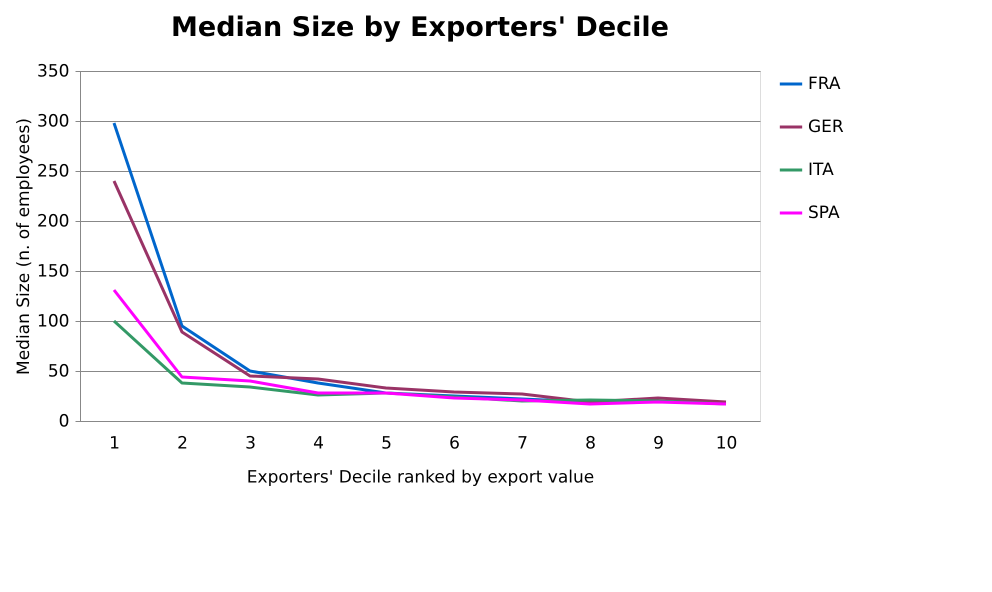 This screenshot has width=992, height=592. Describe the element at coordinates (420, 478) in the screenshot. I see `x-axis-title: Exporters' Decile ranked by export value` at that location.